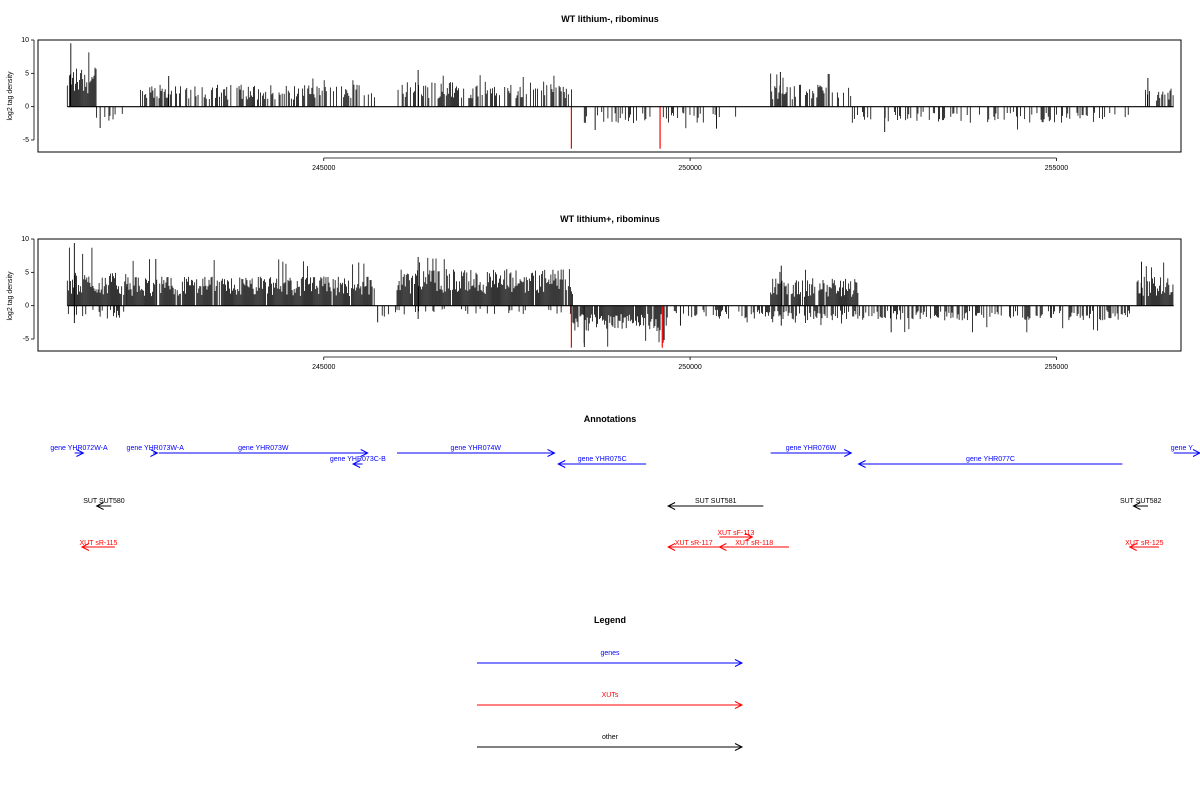  What do you see at coordinates (610, 620) in the screenshot?
I see `legend-title: Legend` at bounding box center [610, 620].